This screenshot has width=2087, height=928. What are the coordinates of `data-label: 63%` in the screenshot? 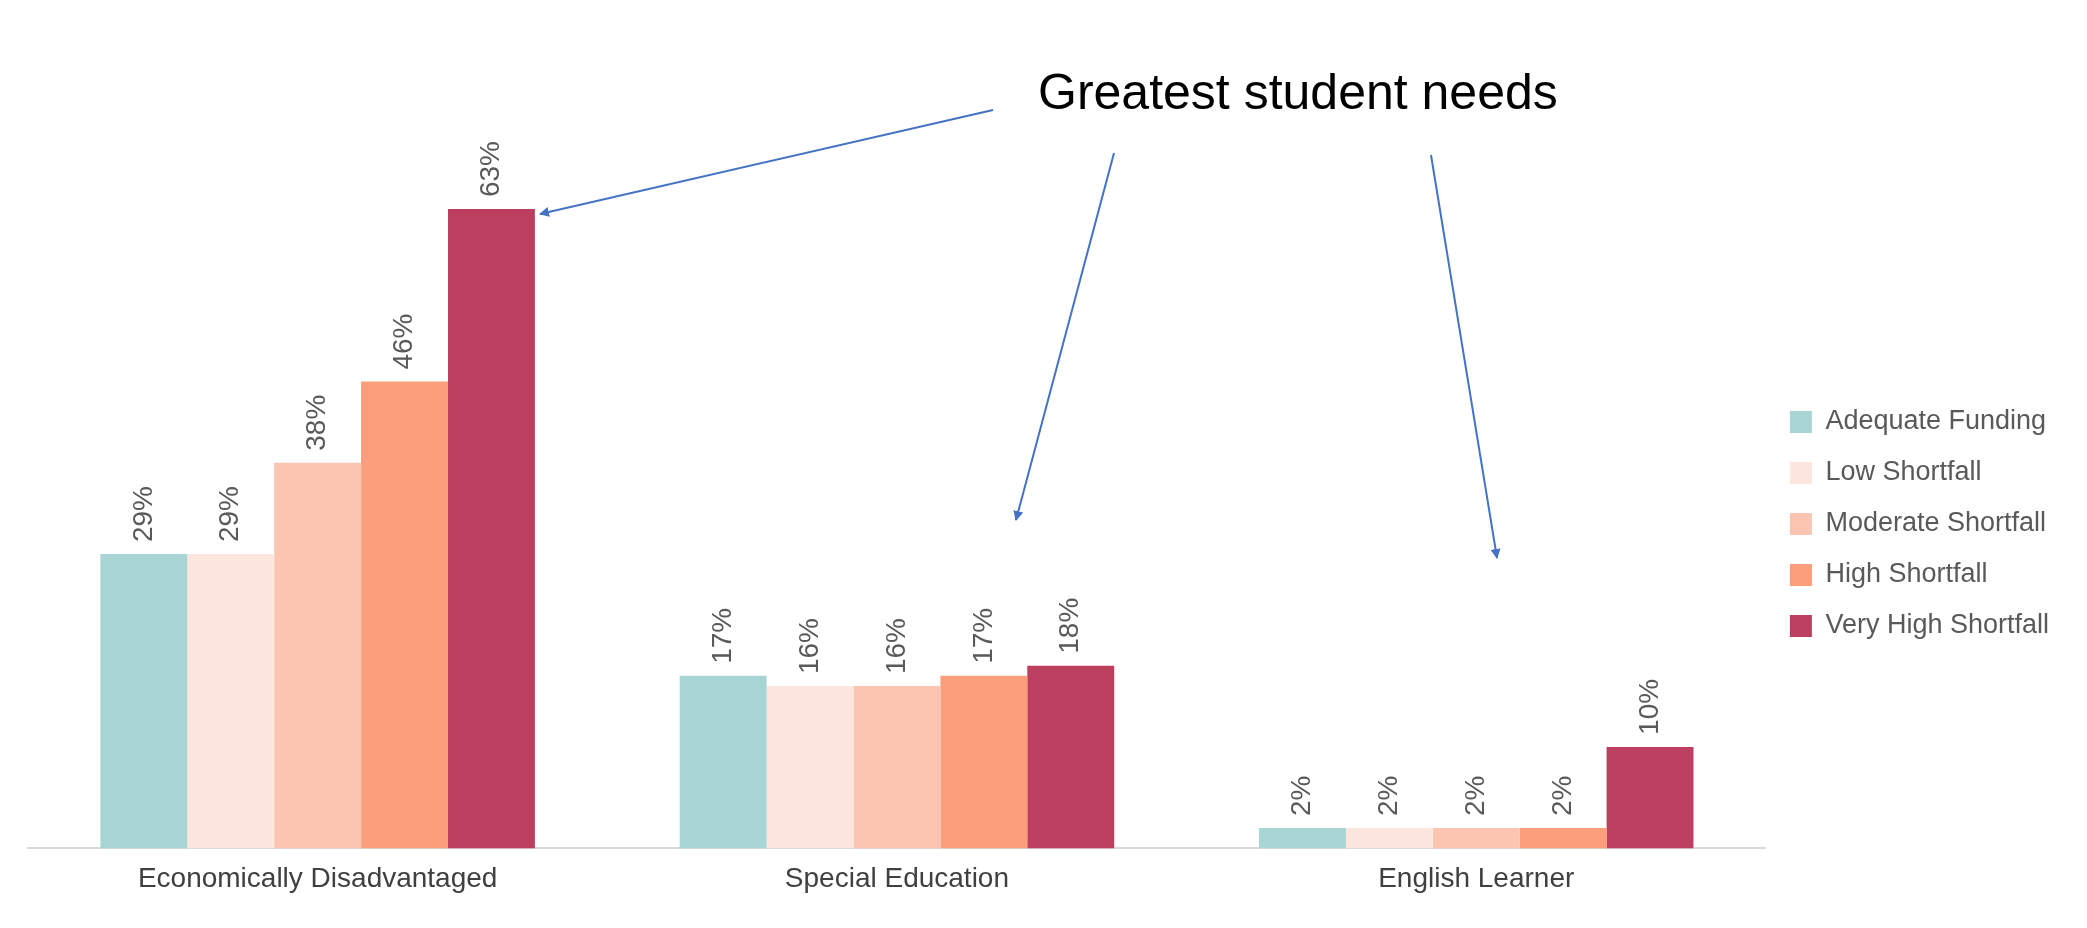 It's located at (490, 169).